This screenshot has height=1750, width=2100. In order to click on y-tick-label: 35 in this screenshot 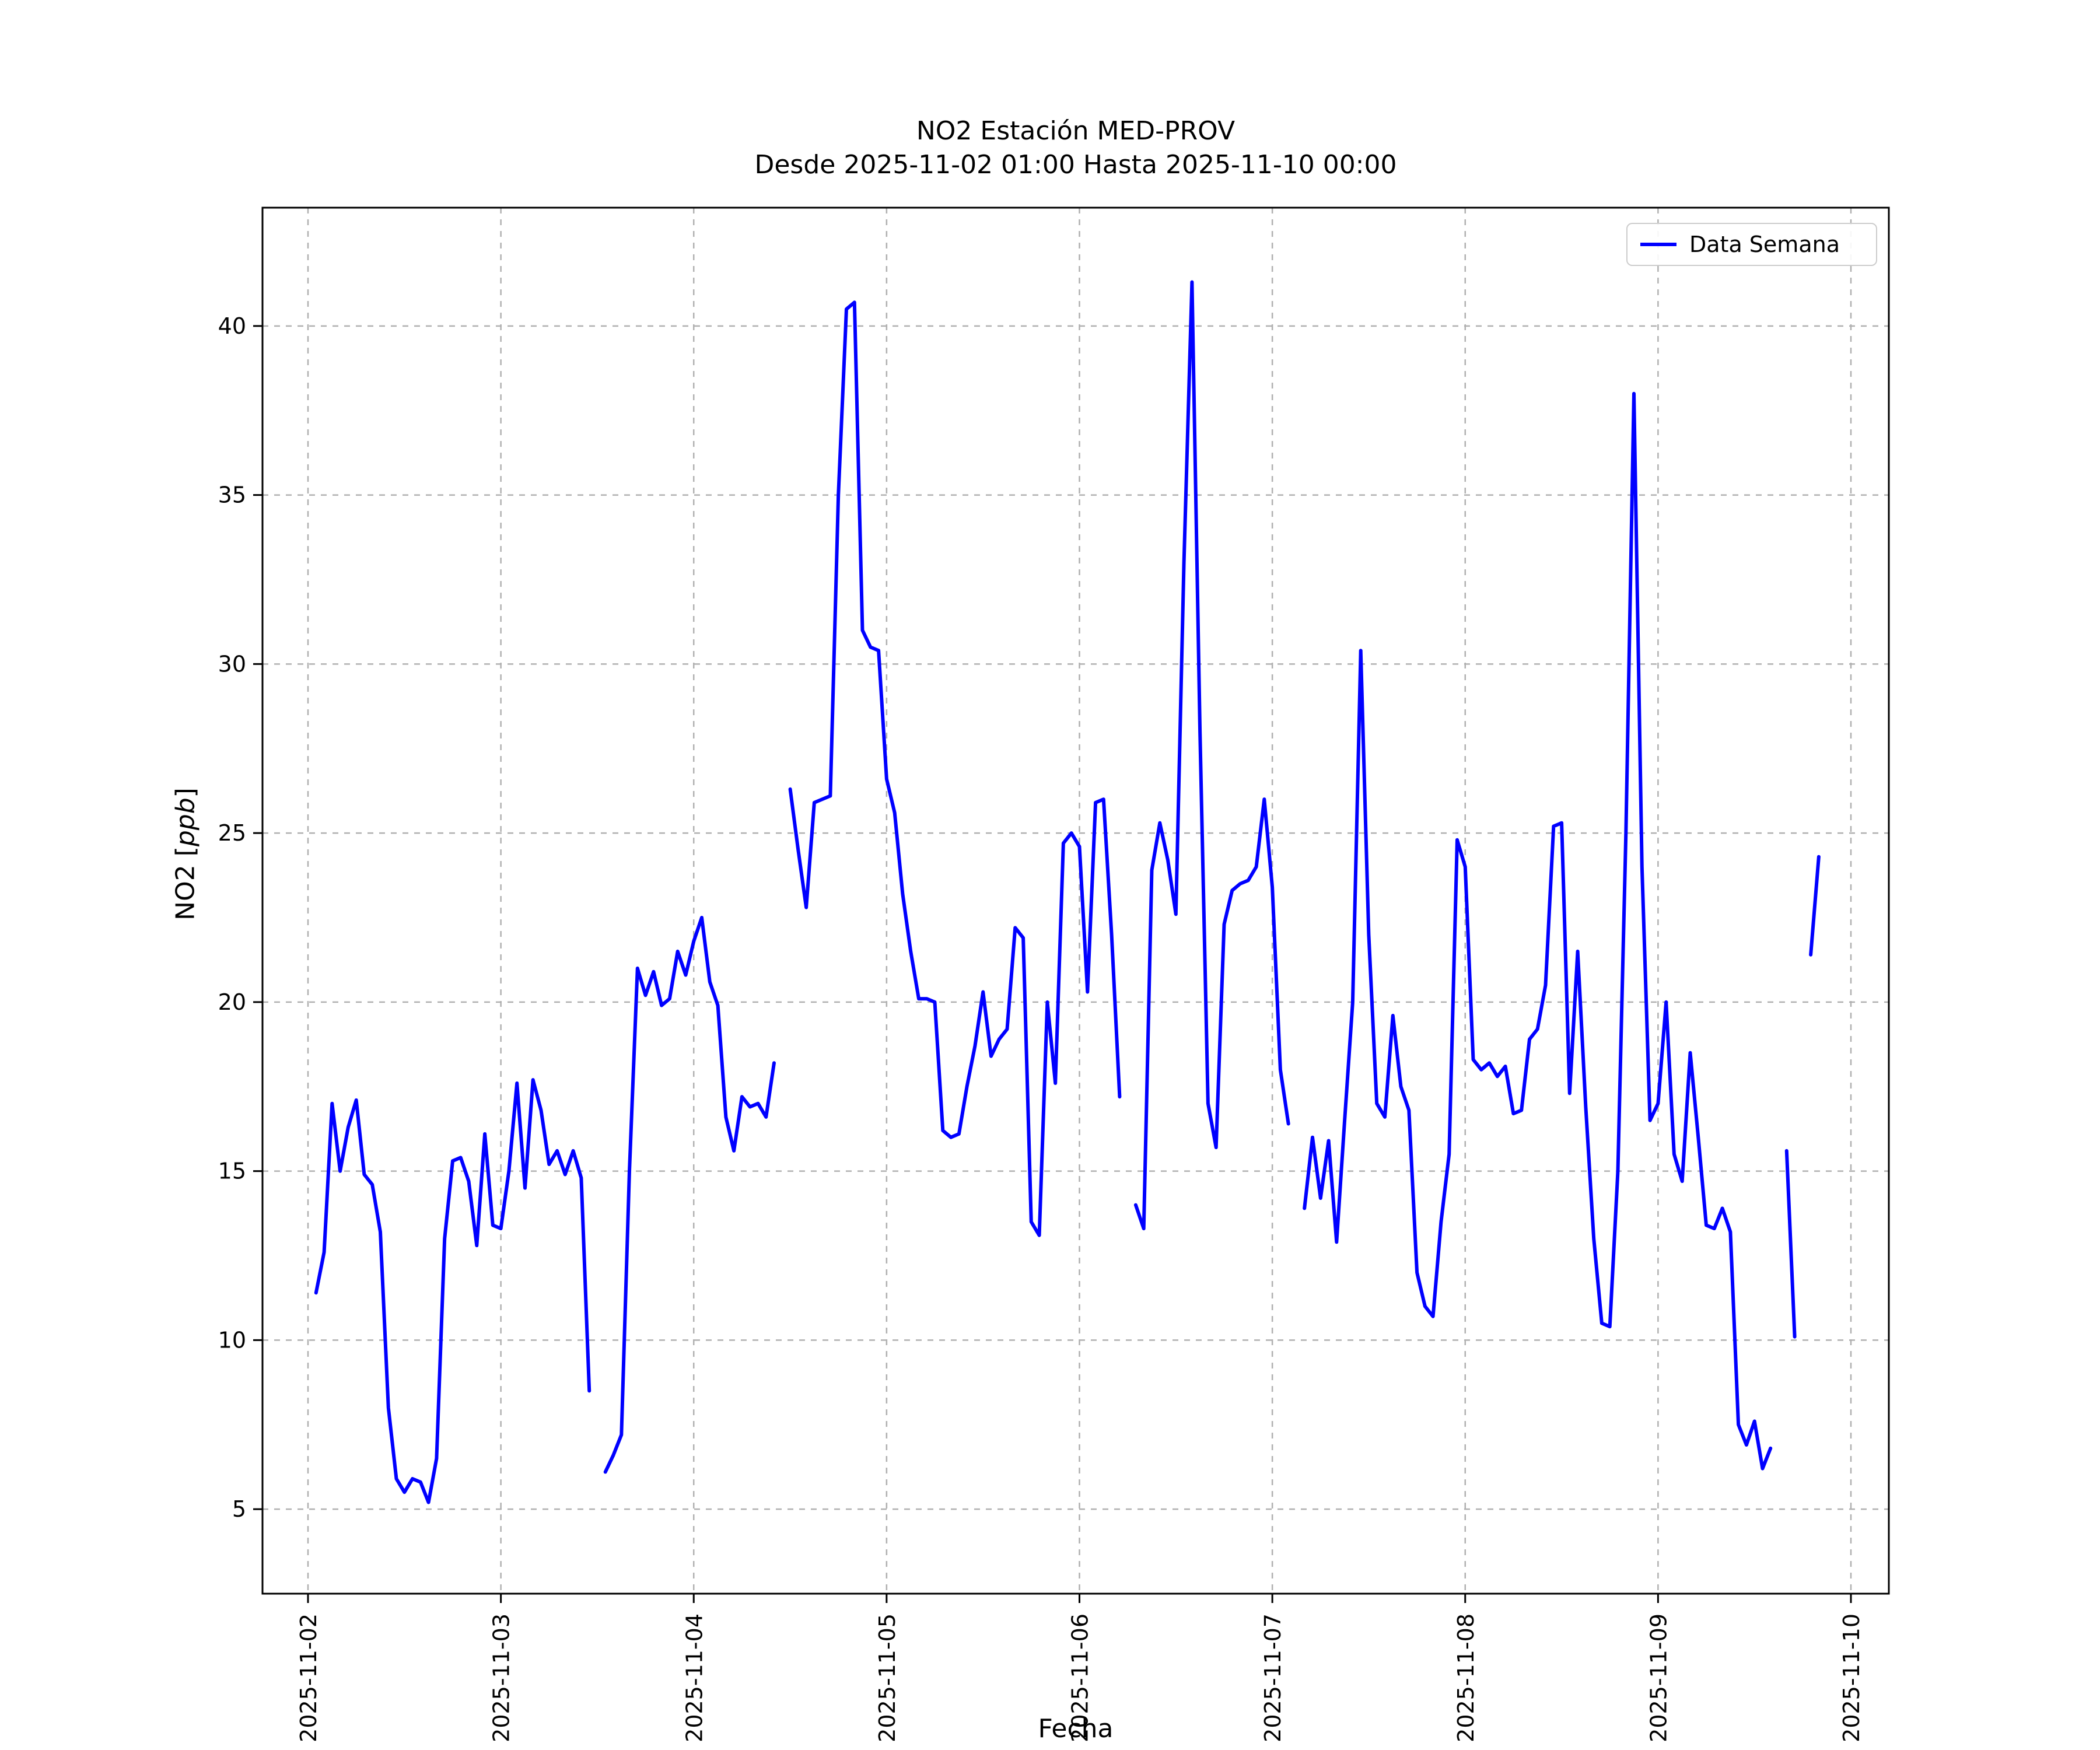, I will do `click(232, 495)`.